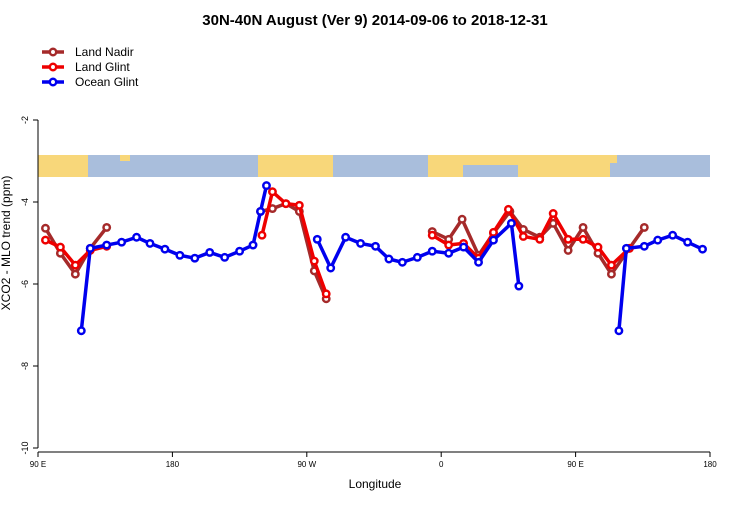  Describe the element at coordinates (6, 243) in the screenshot. I see `y-axis-label: XCO2 - MLO trend (ppm)` at that location.